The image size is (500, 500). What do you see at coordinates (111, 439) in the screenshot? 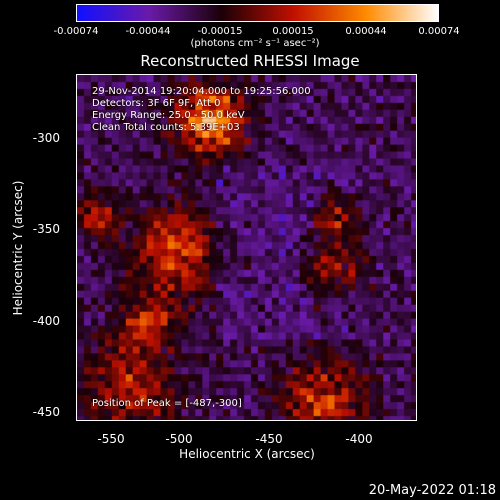
I see `x-tick-label: -550` at bounding box center [111, 439].